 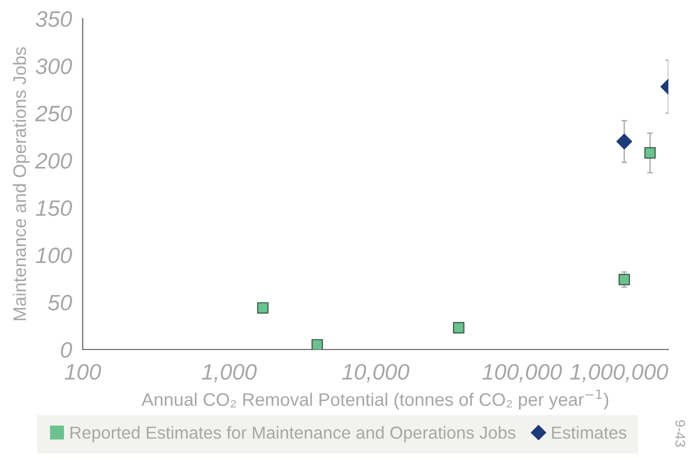 What do you see at coordinates (375, 400) in the screenshot?
I see `x-axis-title: Annual CO₂ Removal Potential (tonnes of CO₂ per year$^{−1}$)` at bounding box center [375, 400].